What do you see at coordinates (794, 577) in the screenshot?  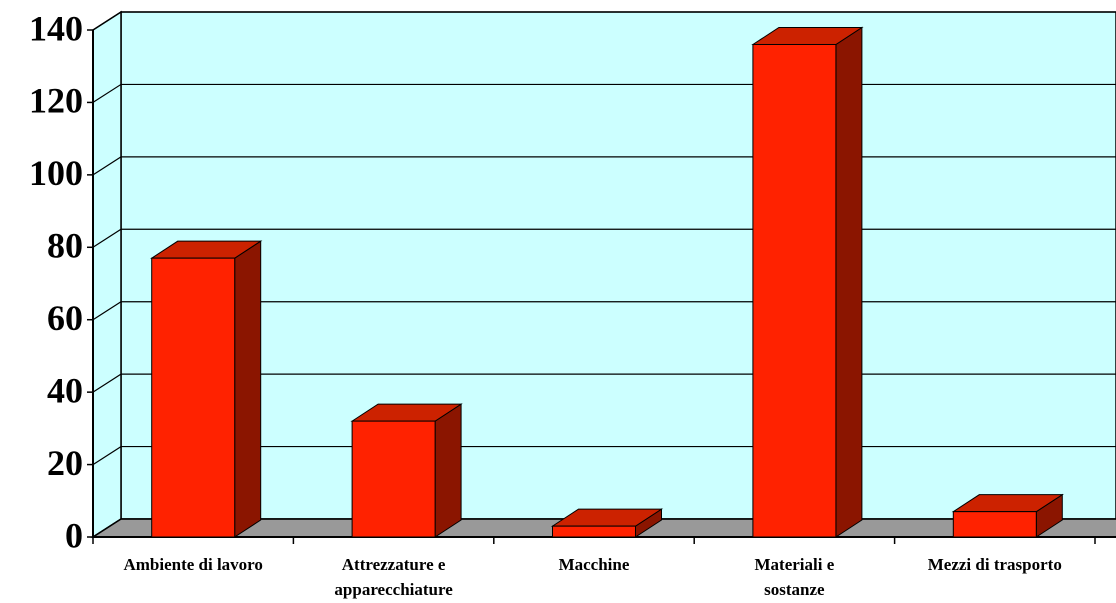 I see `x-tick-label: Materiali e sostanze` at bounding box center [794, 577].